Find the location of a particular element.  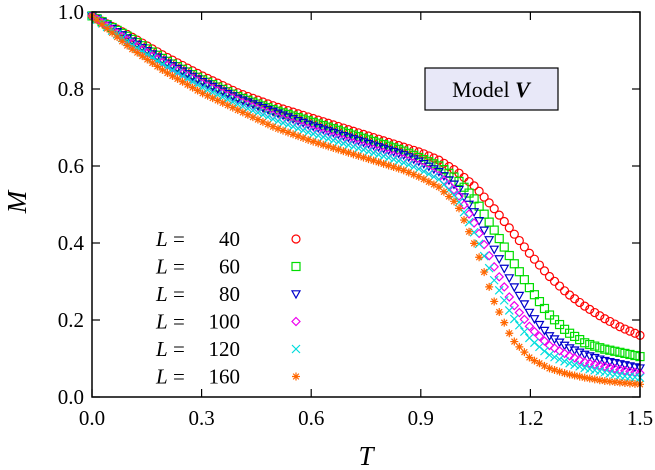

legend-item: L = 100 is located at coordinates (228, 322).